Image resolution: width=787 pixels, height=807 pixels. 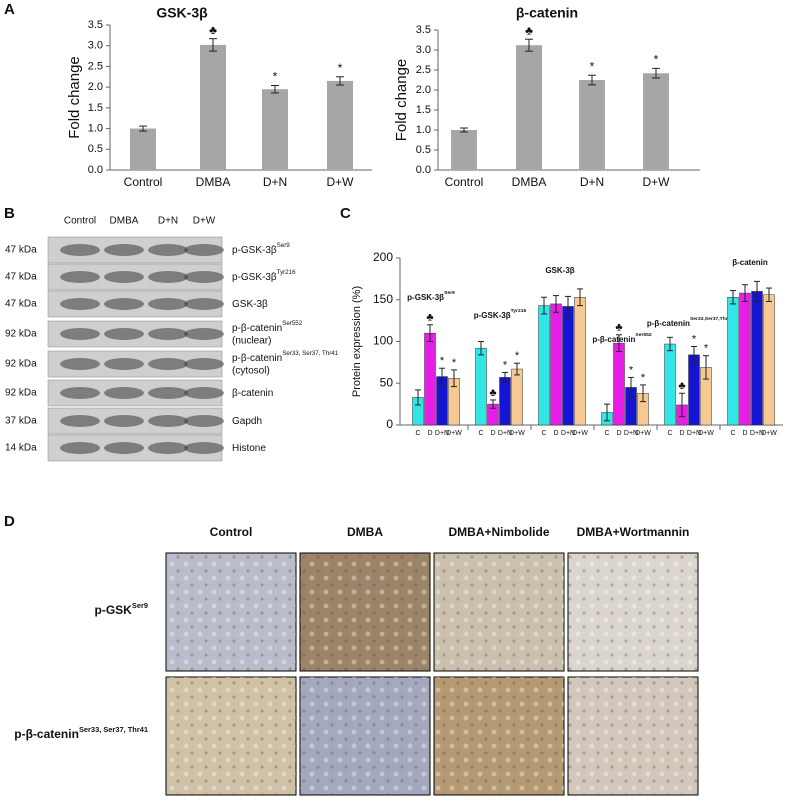 I want to click on blot-note: (nuclear), so click(x=251, y=341).